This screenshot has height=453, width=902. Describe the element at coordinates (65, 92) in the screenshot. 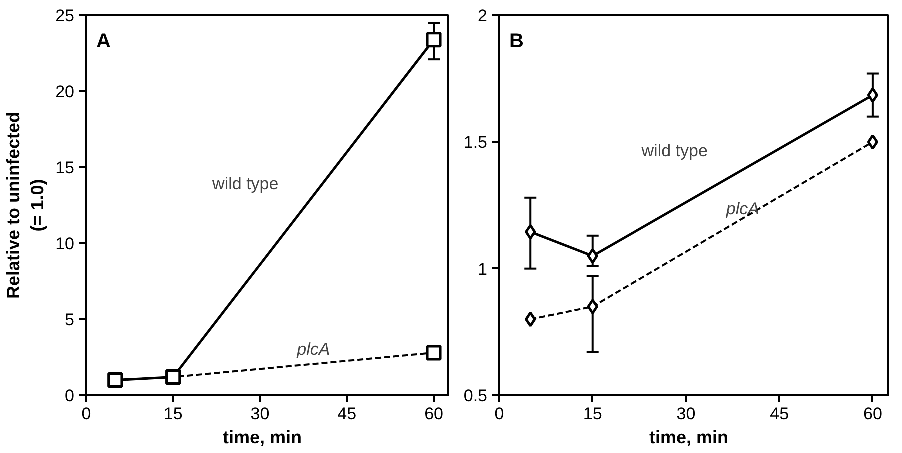

I see `y-tick-label: 20` at that location.